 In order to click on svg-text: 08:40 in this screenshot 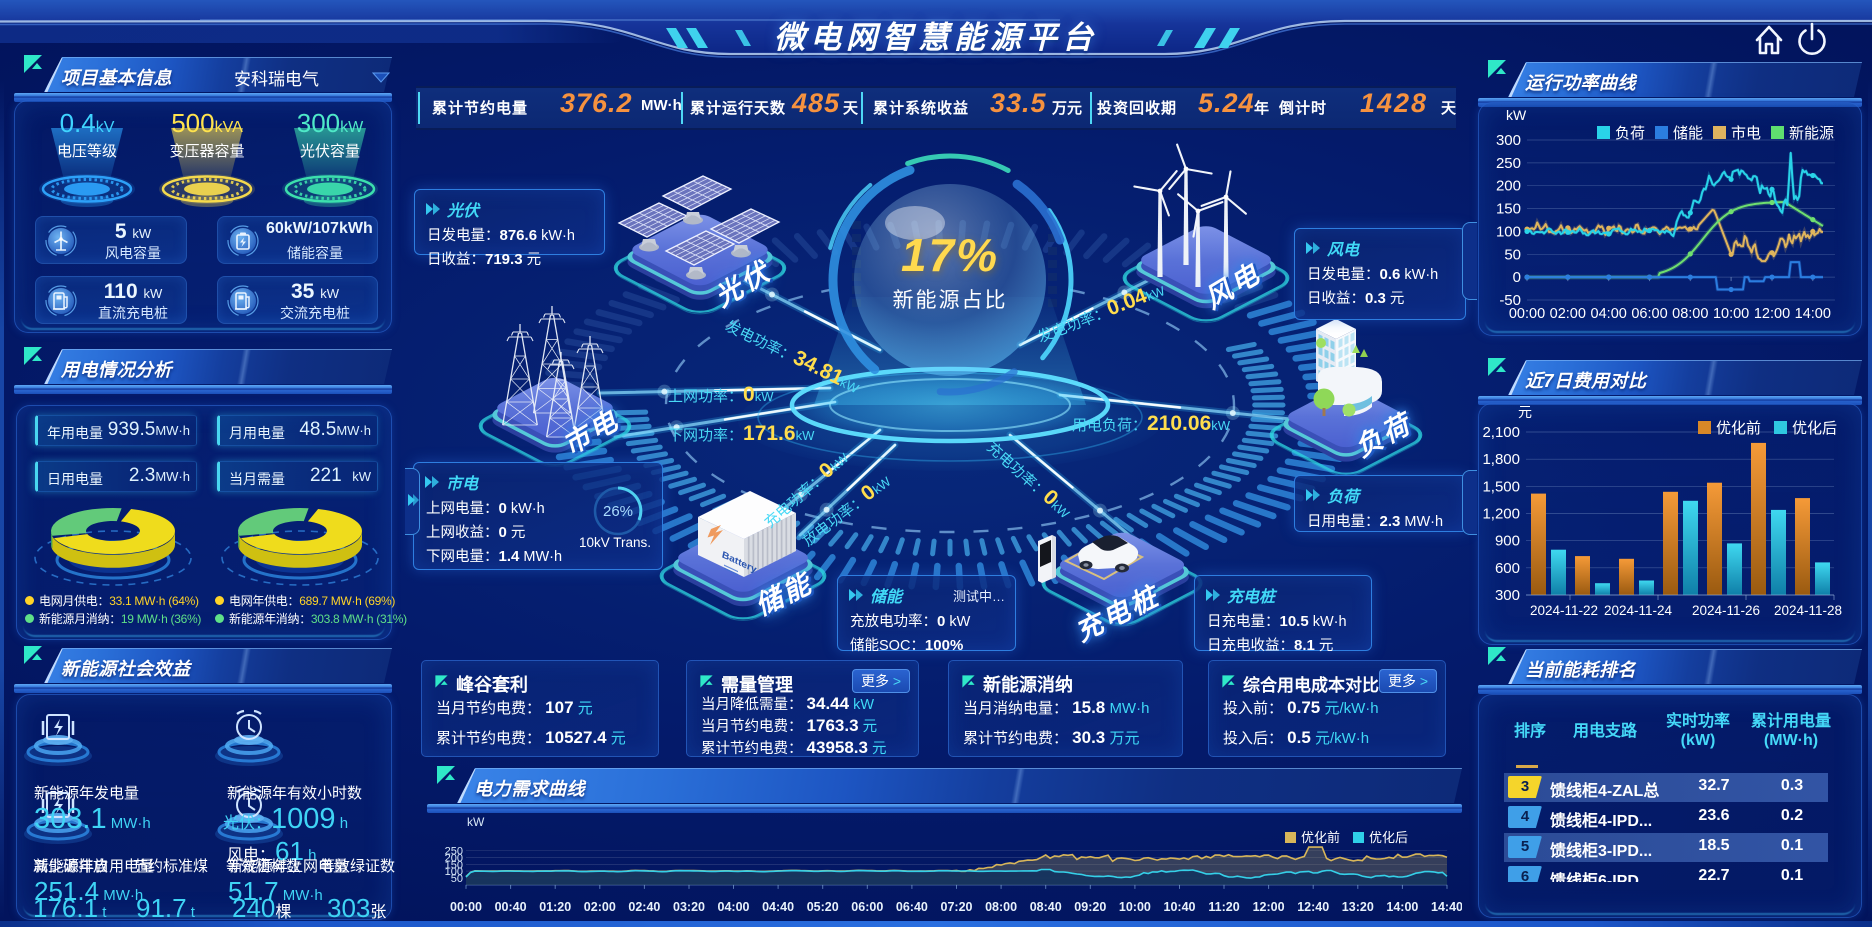, I will do `click(1046, 907)`.